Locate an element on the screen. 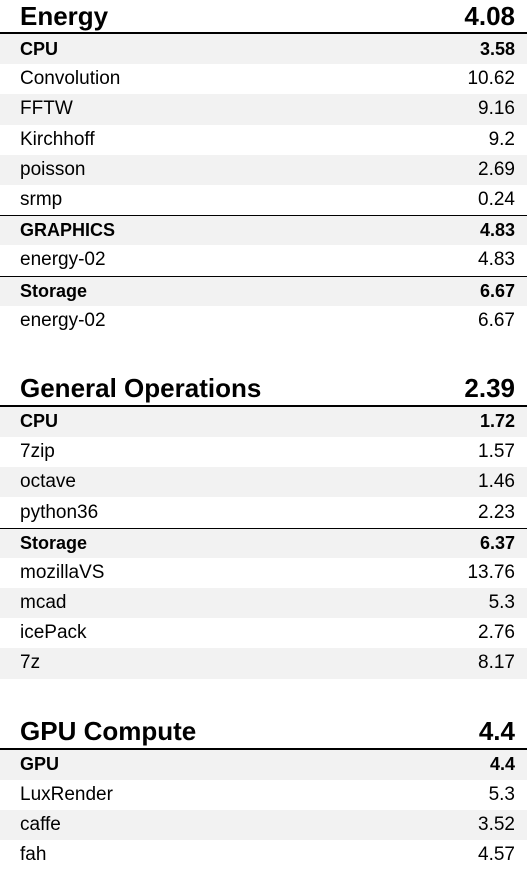 The height and width of the screenshot is (885, 527). row-value: 2.76 is located at coordinates (496, 633).